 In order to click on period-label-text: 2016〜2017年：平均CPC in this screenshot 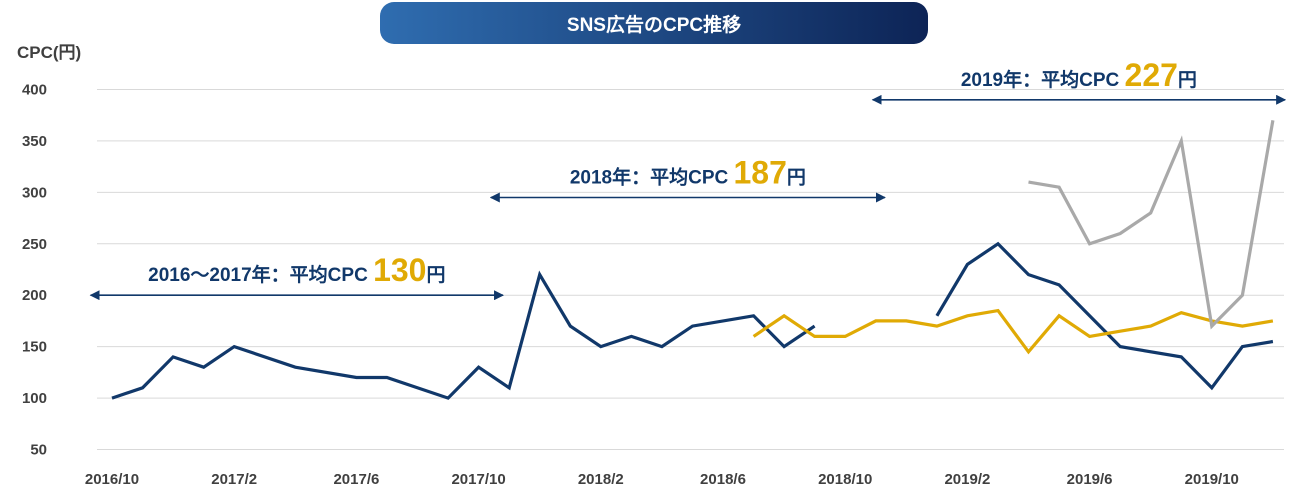, I will do `click(260, 274)`.